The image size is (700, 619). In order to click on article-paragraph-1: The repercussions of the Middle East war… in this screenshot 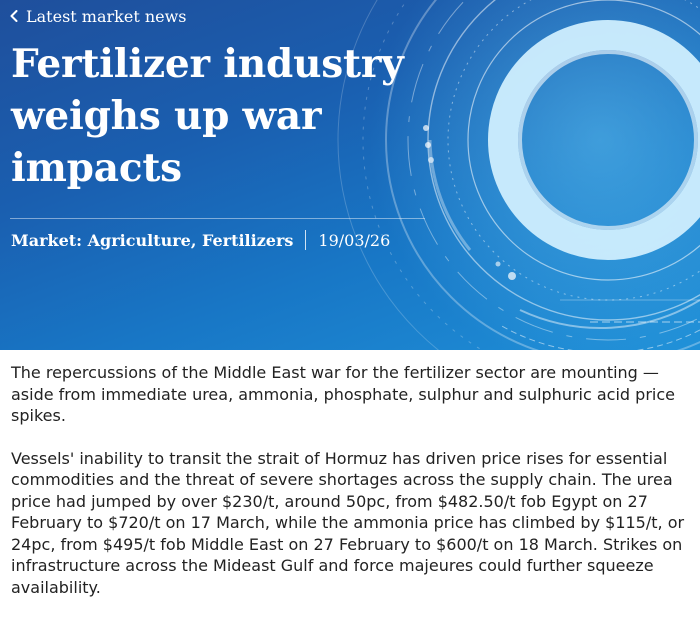, I will do `click(343, 394)`.